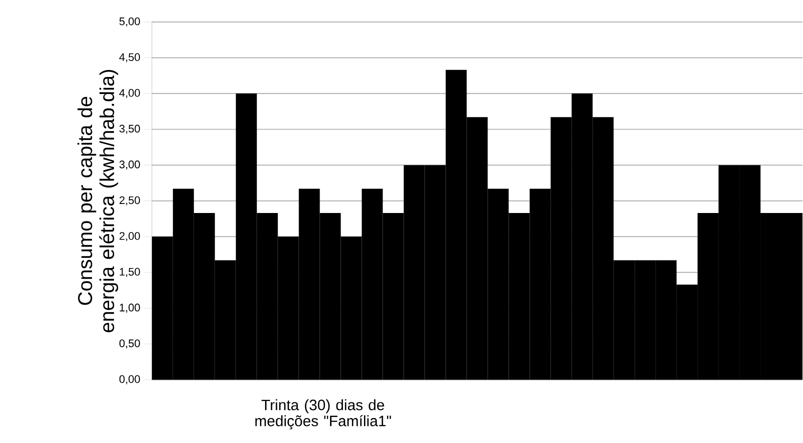 This screenshot has width=803, height=443. I want to click on y-tick-label: 2,50, so click(130, 201).